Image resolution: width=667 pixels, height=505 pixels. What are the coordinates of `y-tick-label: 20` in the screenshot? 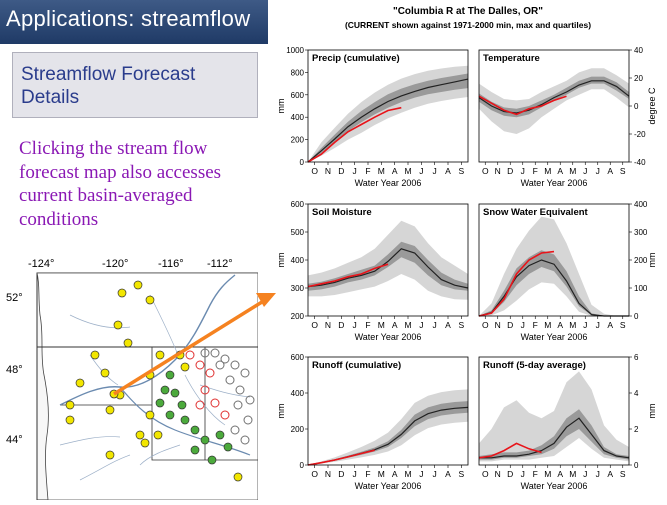 It's located at (638, 78).